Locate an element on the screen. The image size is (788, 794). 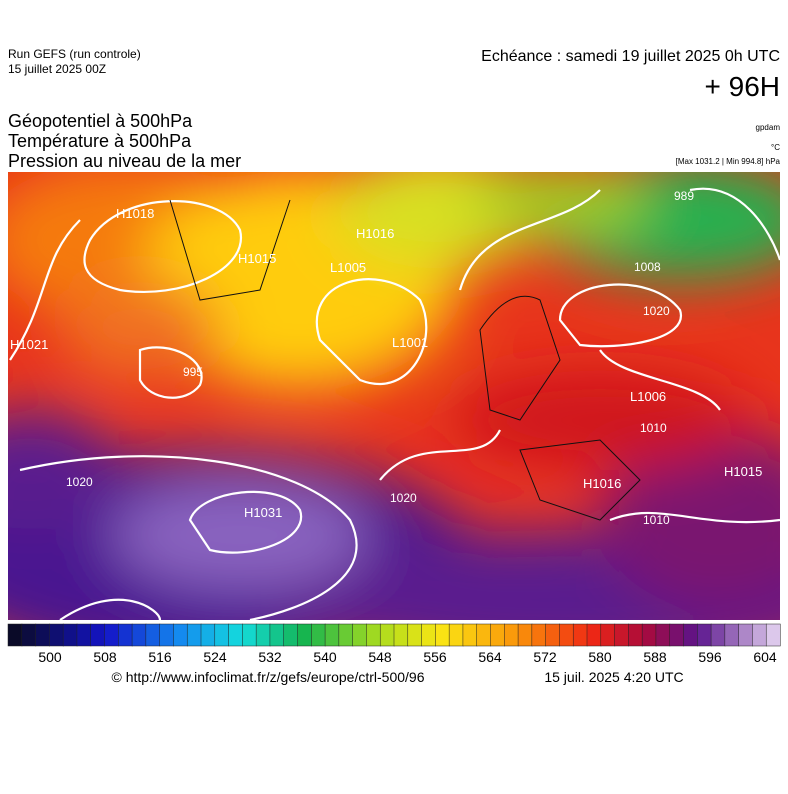
lead-time: + 96H is located at coordinates (743, 86).